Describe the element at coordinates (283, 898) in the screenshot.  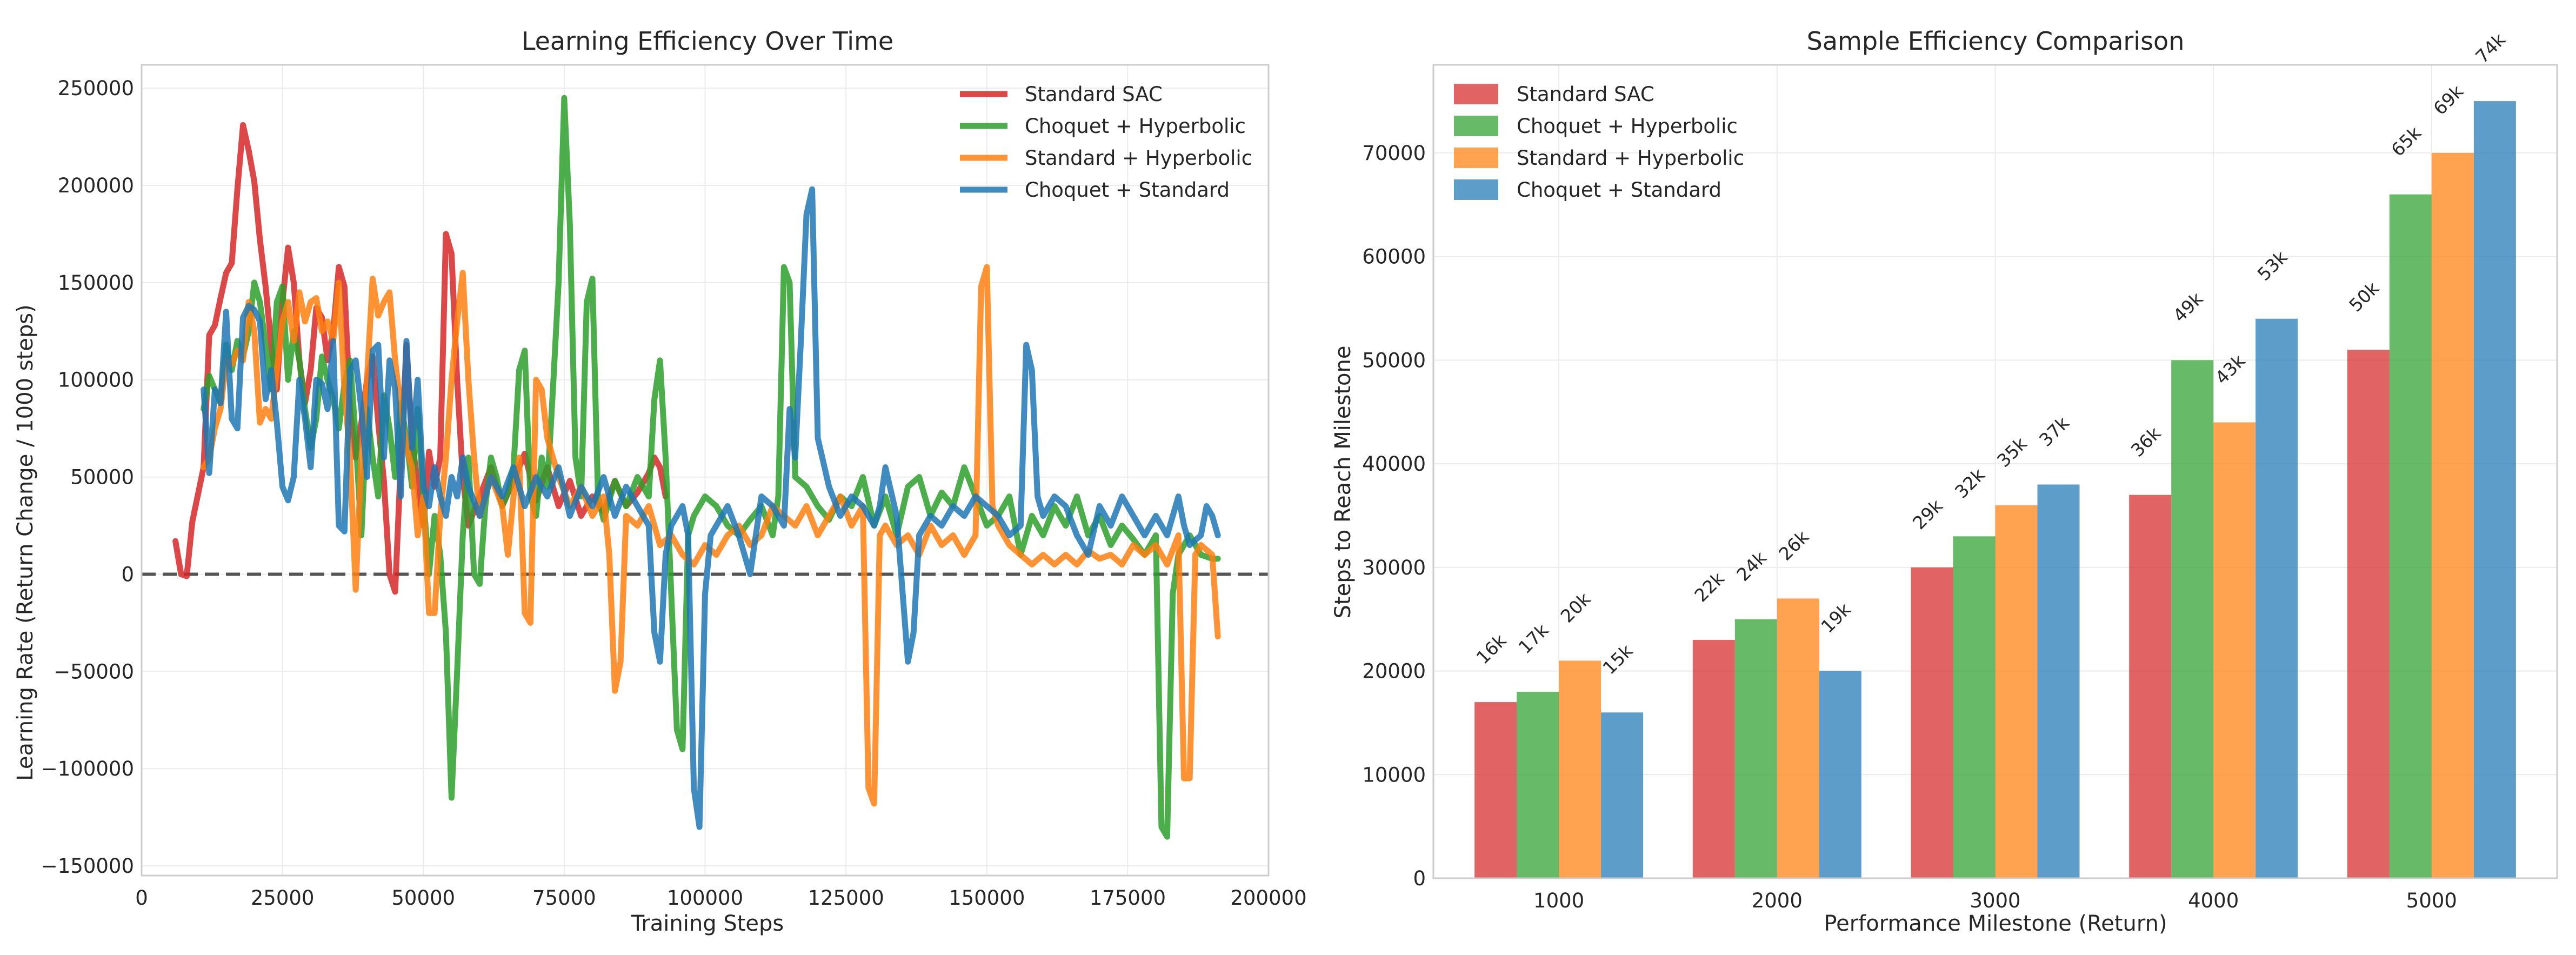
I see `x-tick-label: 25000` at that location.